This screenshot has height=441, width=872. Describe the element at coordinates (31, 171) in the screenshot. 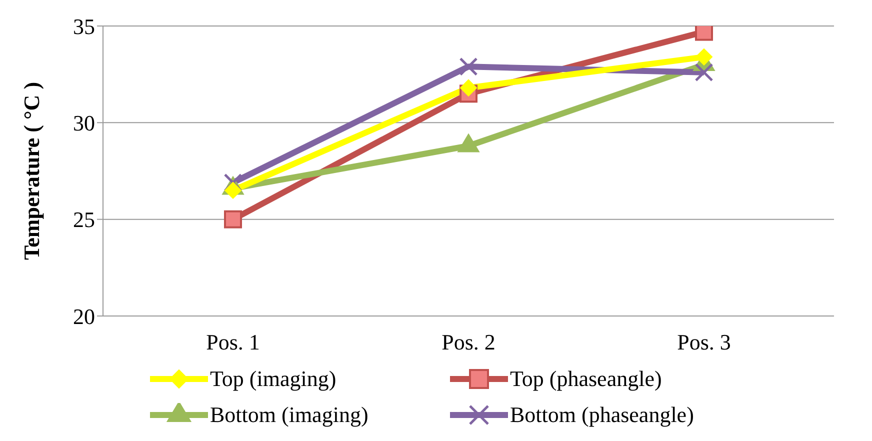

I see `y-axis-title: Temperature ( °C )` at that location.